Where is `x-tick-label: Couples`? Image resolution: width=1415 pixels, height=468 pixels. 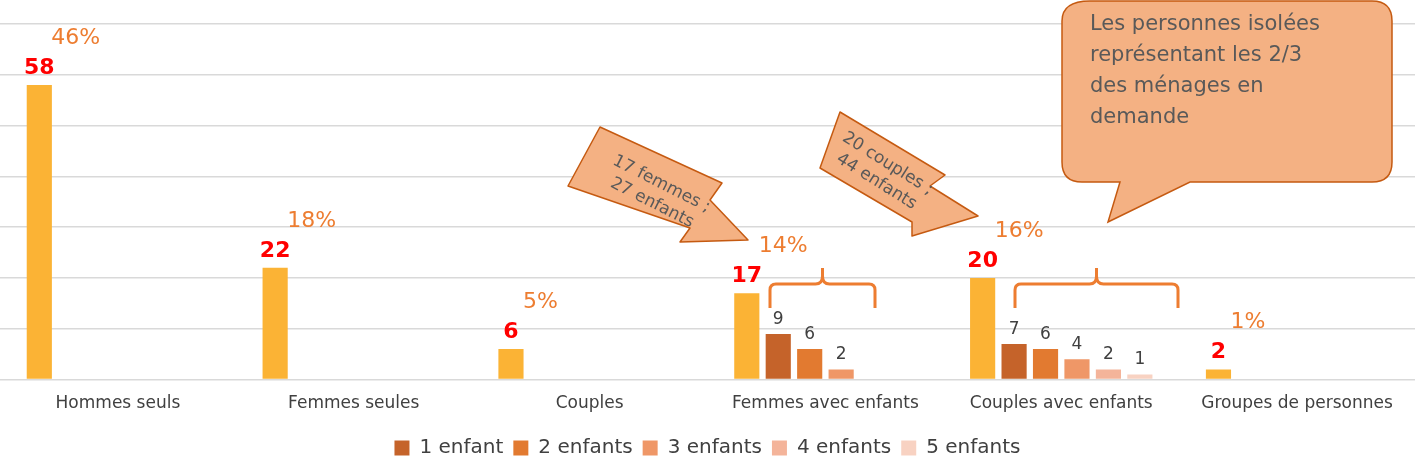 x-tick-label: Couples is located at coordinates (589, 402).